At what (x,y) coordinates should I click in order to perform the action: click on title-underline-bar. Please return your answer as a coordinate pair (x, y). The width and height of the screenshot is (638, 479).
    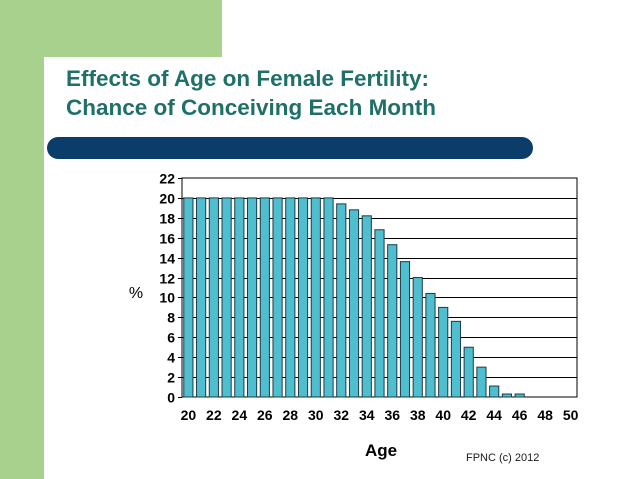
    Looking at the image, I should click on (290, 148).